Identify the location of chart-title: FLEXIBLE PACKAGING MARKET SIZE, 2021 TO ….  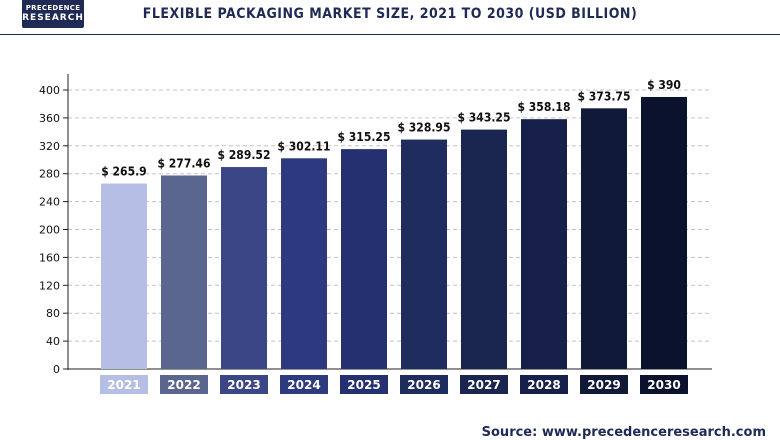
(390, 14).